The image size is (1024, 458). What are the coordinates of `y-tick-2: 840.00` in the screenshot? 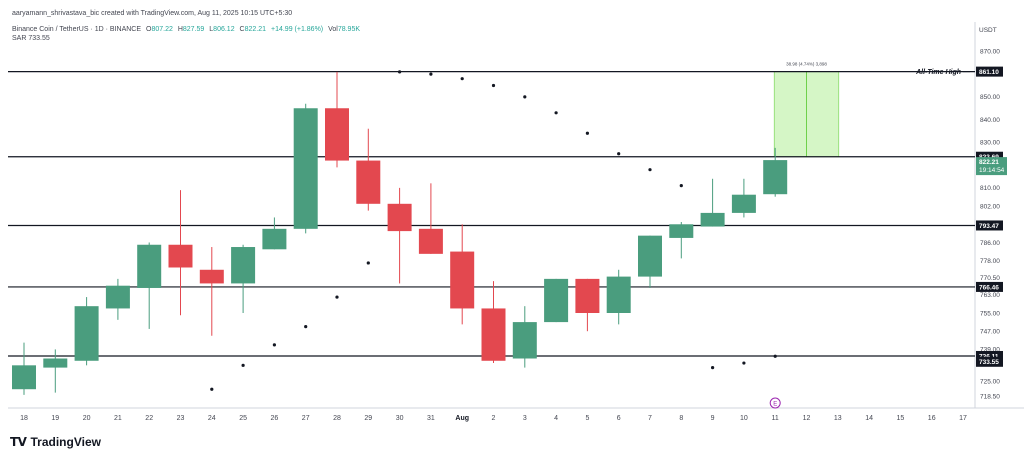 It's located at (990, 120).